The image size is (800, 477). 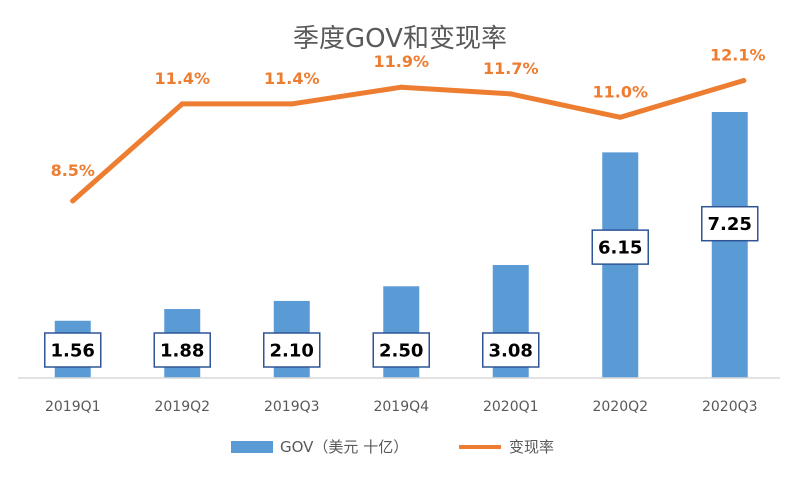 I want to click on gov-bar-label: 1.88, so click(x=182, y=350).